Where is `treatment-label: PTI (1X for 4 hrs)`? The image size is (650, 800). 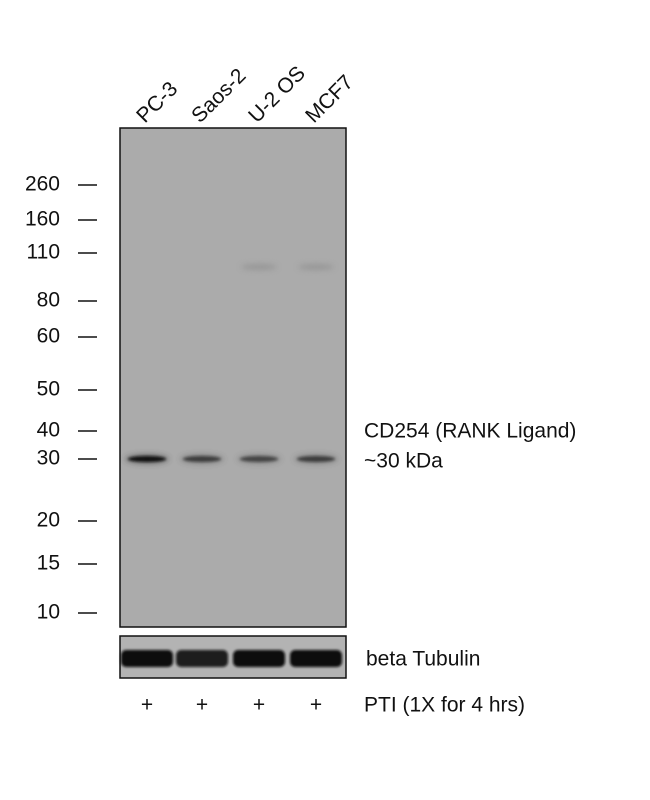 treatment-label: PTI (1X for 4 hrs) is located at coordinates (444, 705).